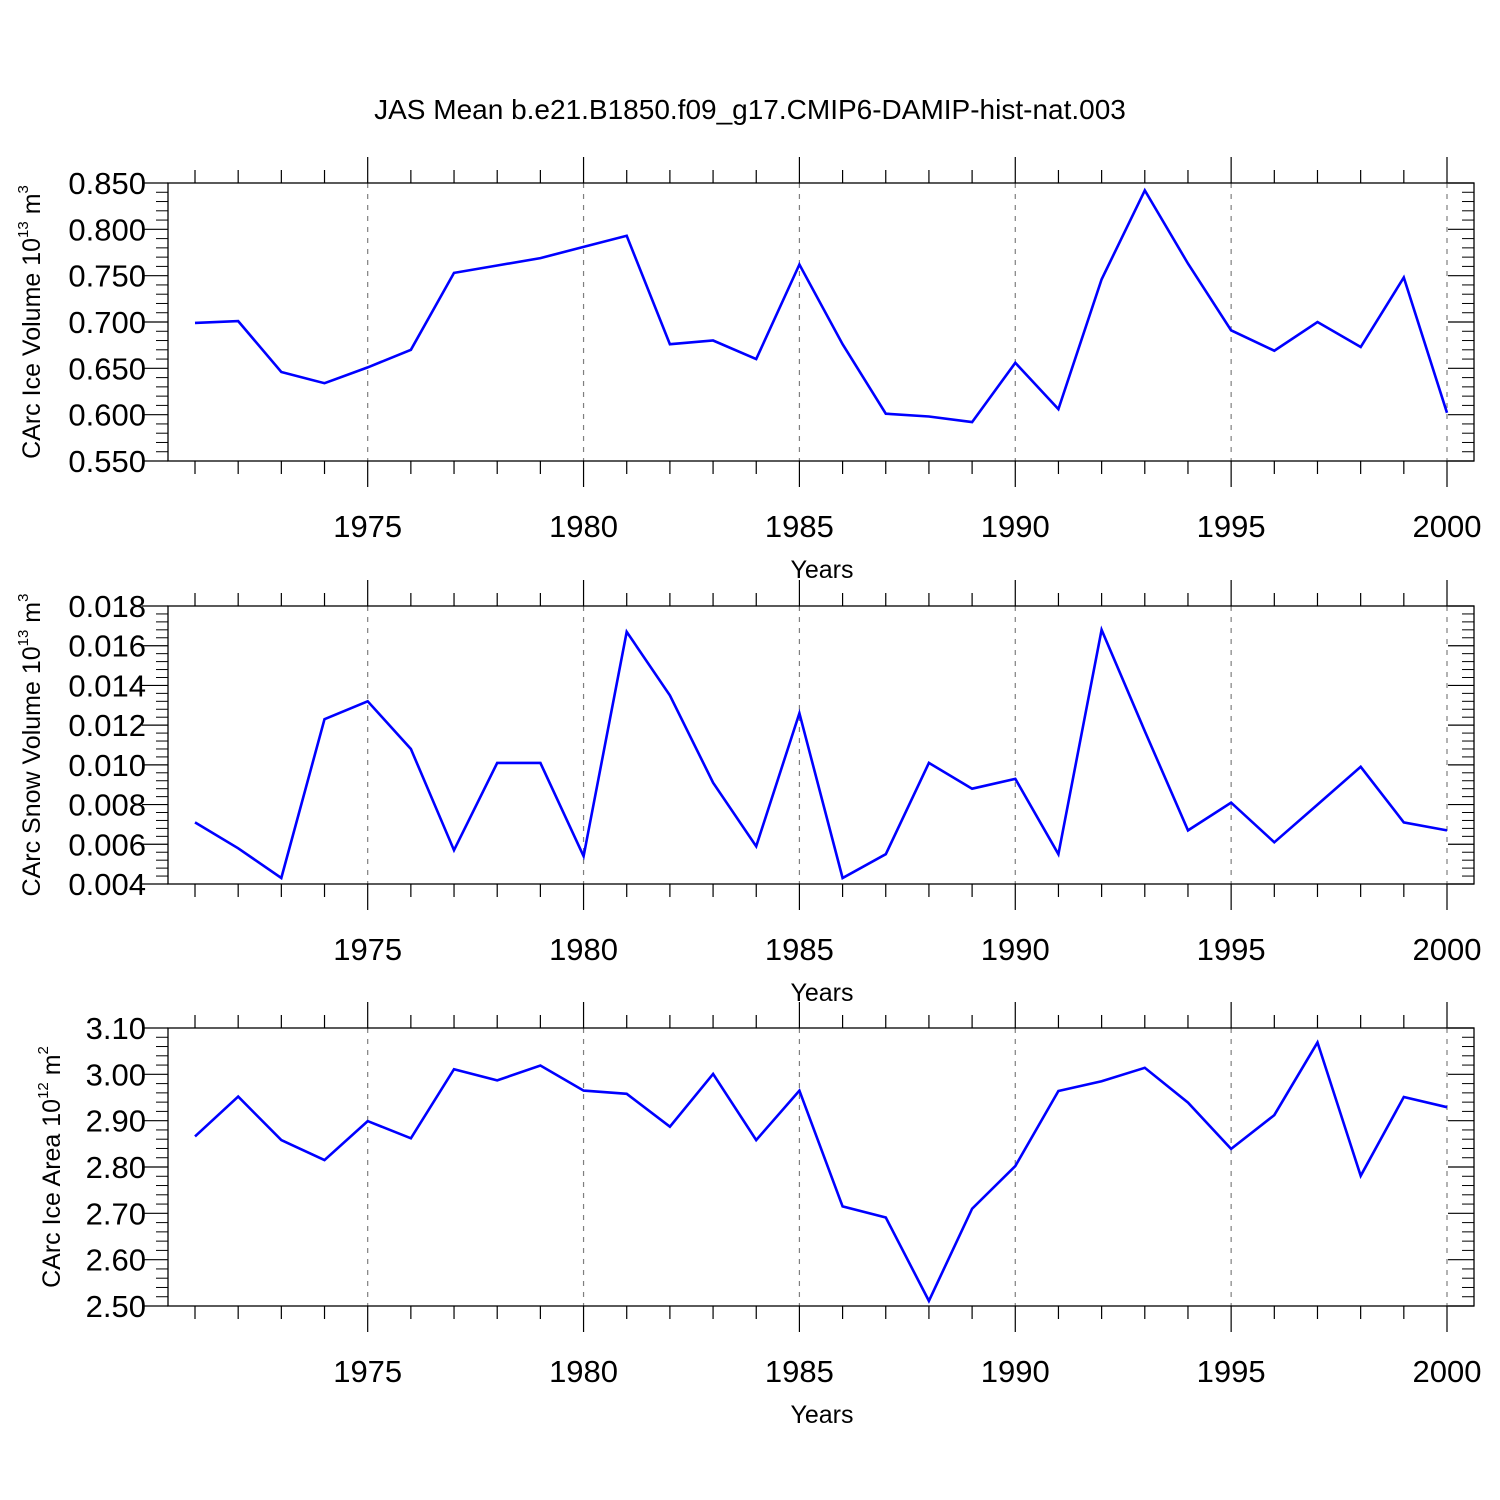 Image resolution: width=1500 pixels, height=1500 pixels. Describe the element at coordinates (50, 1167) in the screenshot. I see `ice-area-y-axis-title: CArc Ice Area 1012 m2` at that location.